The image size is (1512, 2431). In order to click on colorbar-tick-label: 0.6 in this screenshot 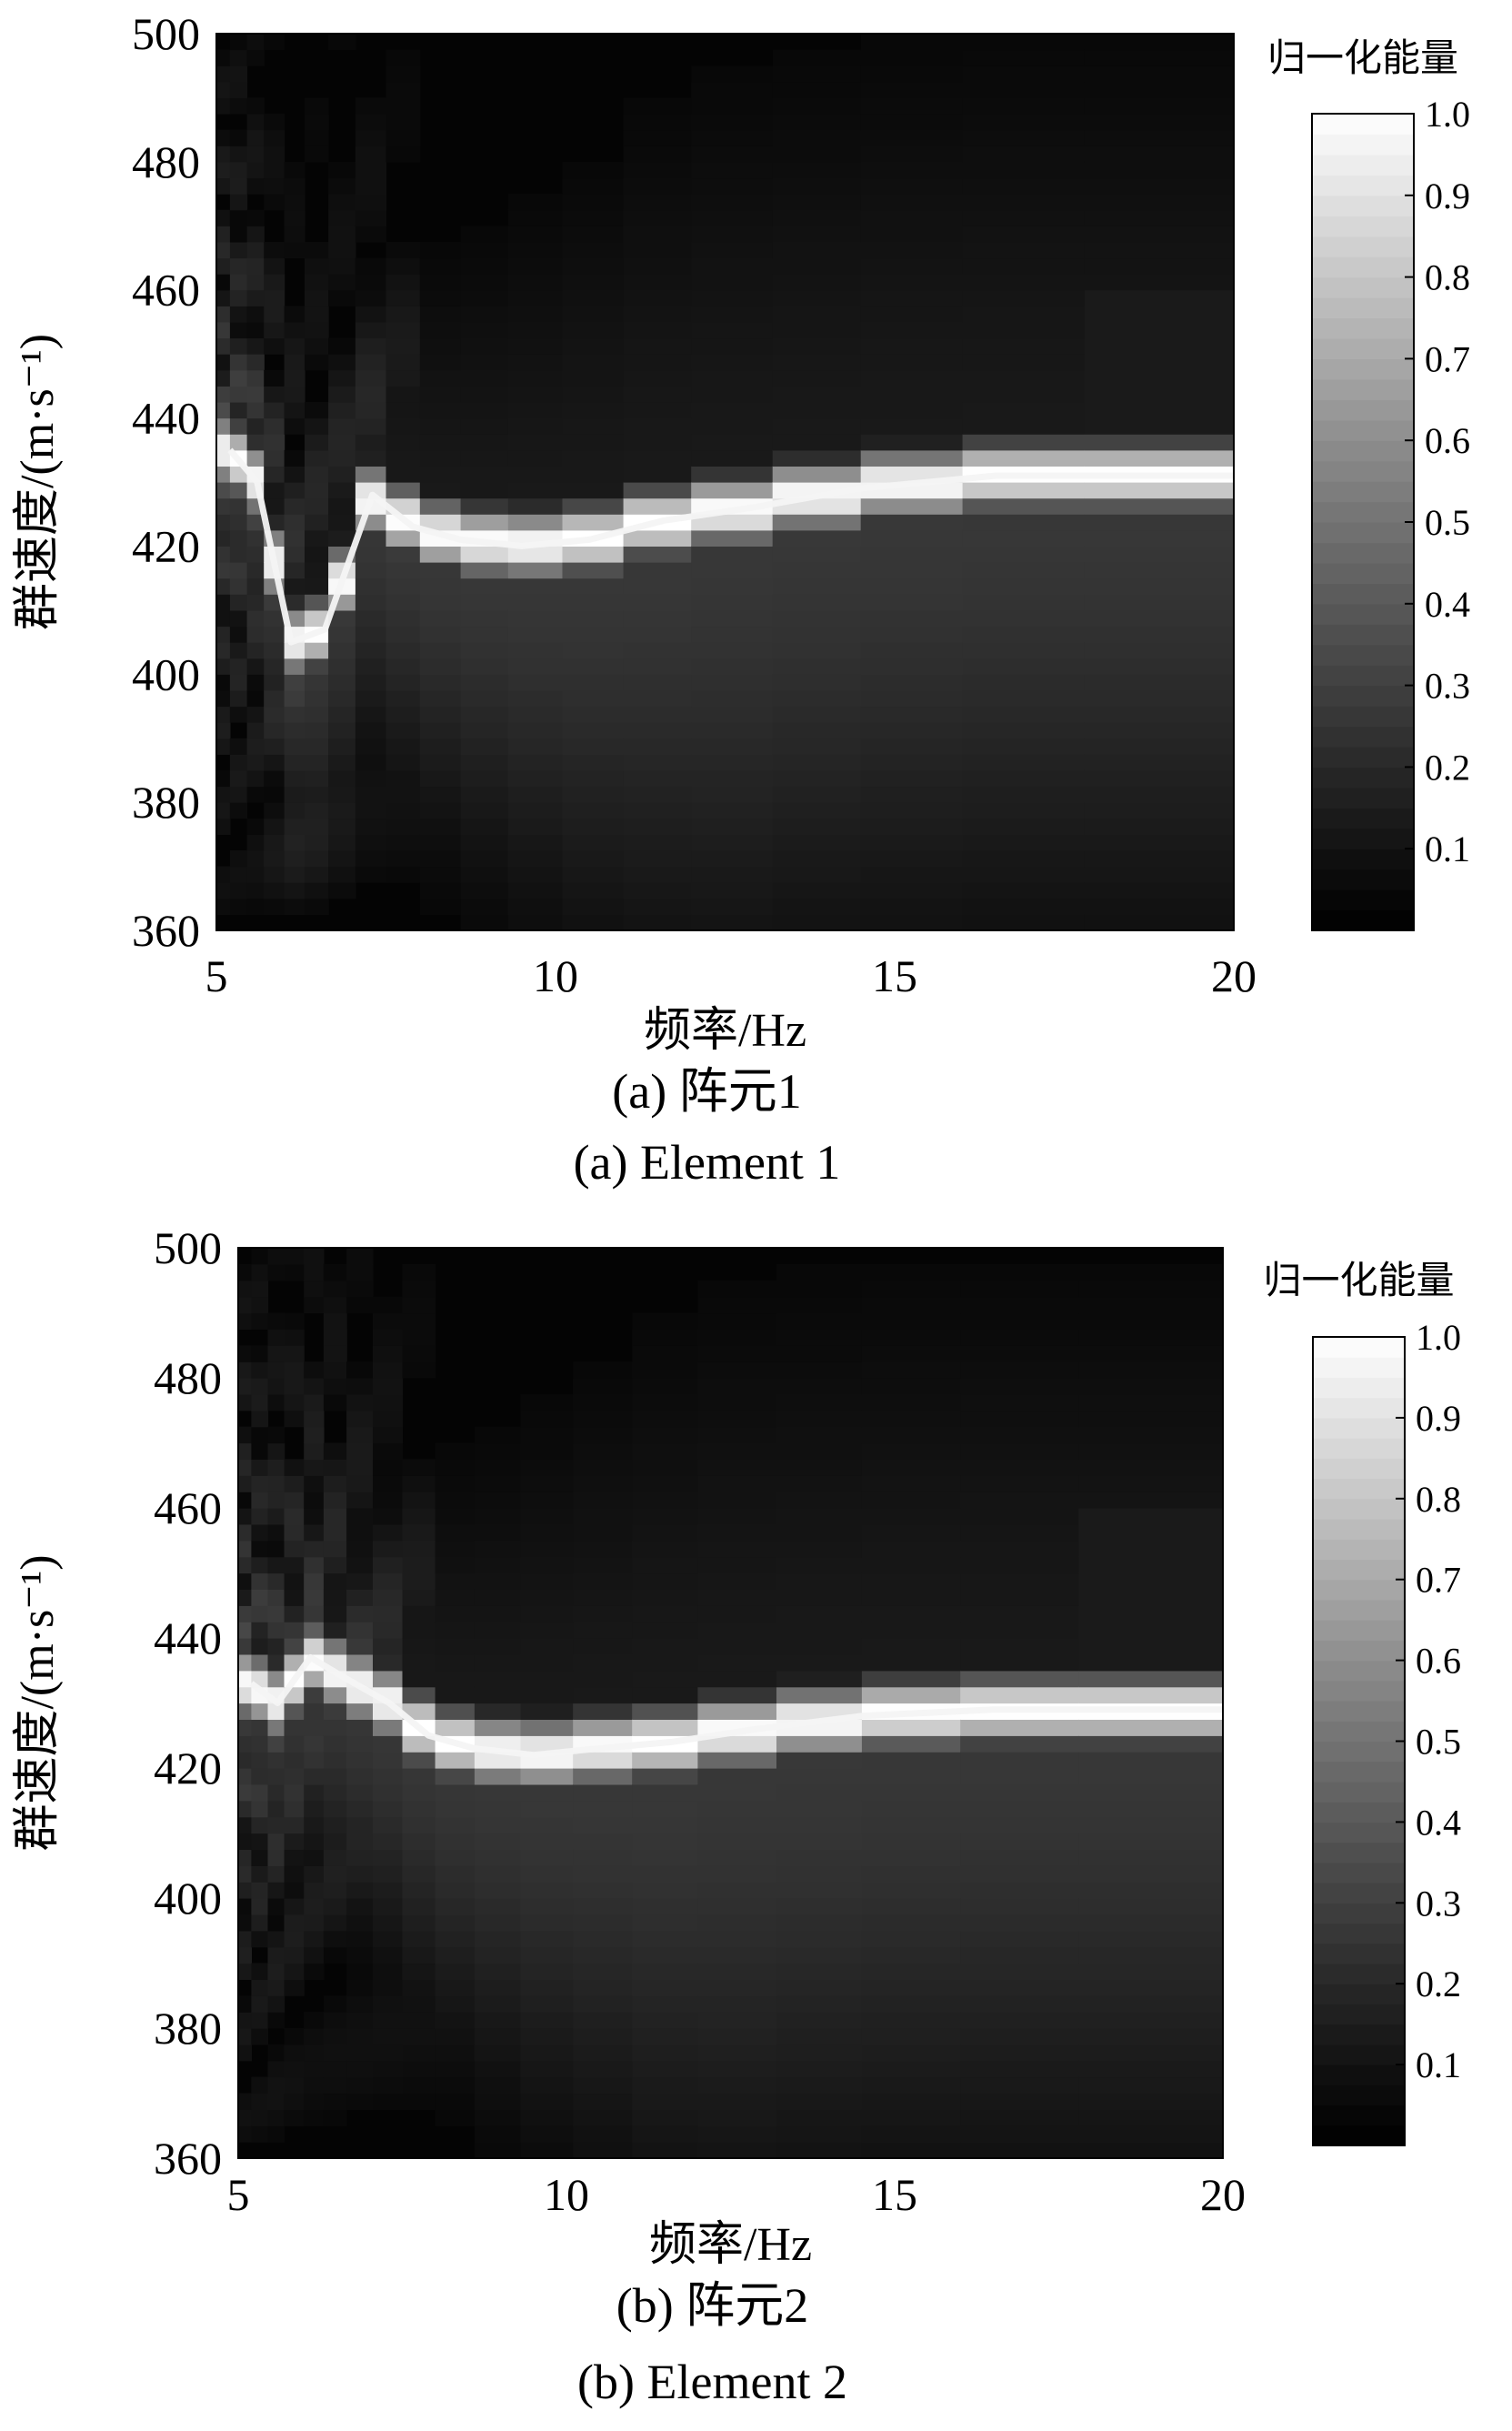, I will do `click(1447, 440)`.